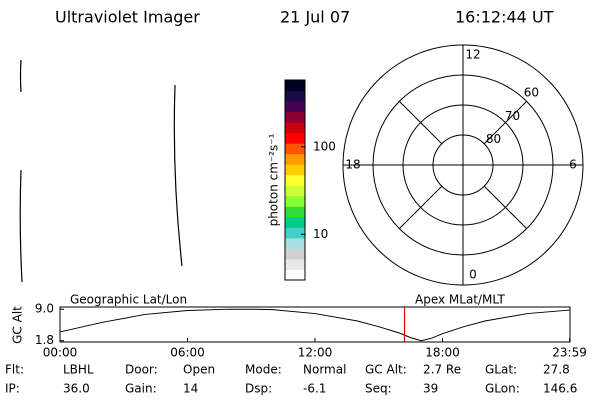 This screenshot has height=400, width=600. I want to click on mlt-label: 6, so click(573, 165).